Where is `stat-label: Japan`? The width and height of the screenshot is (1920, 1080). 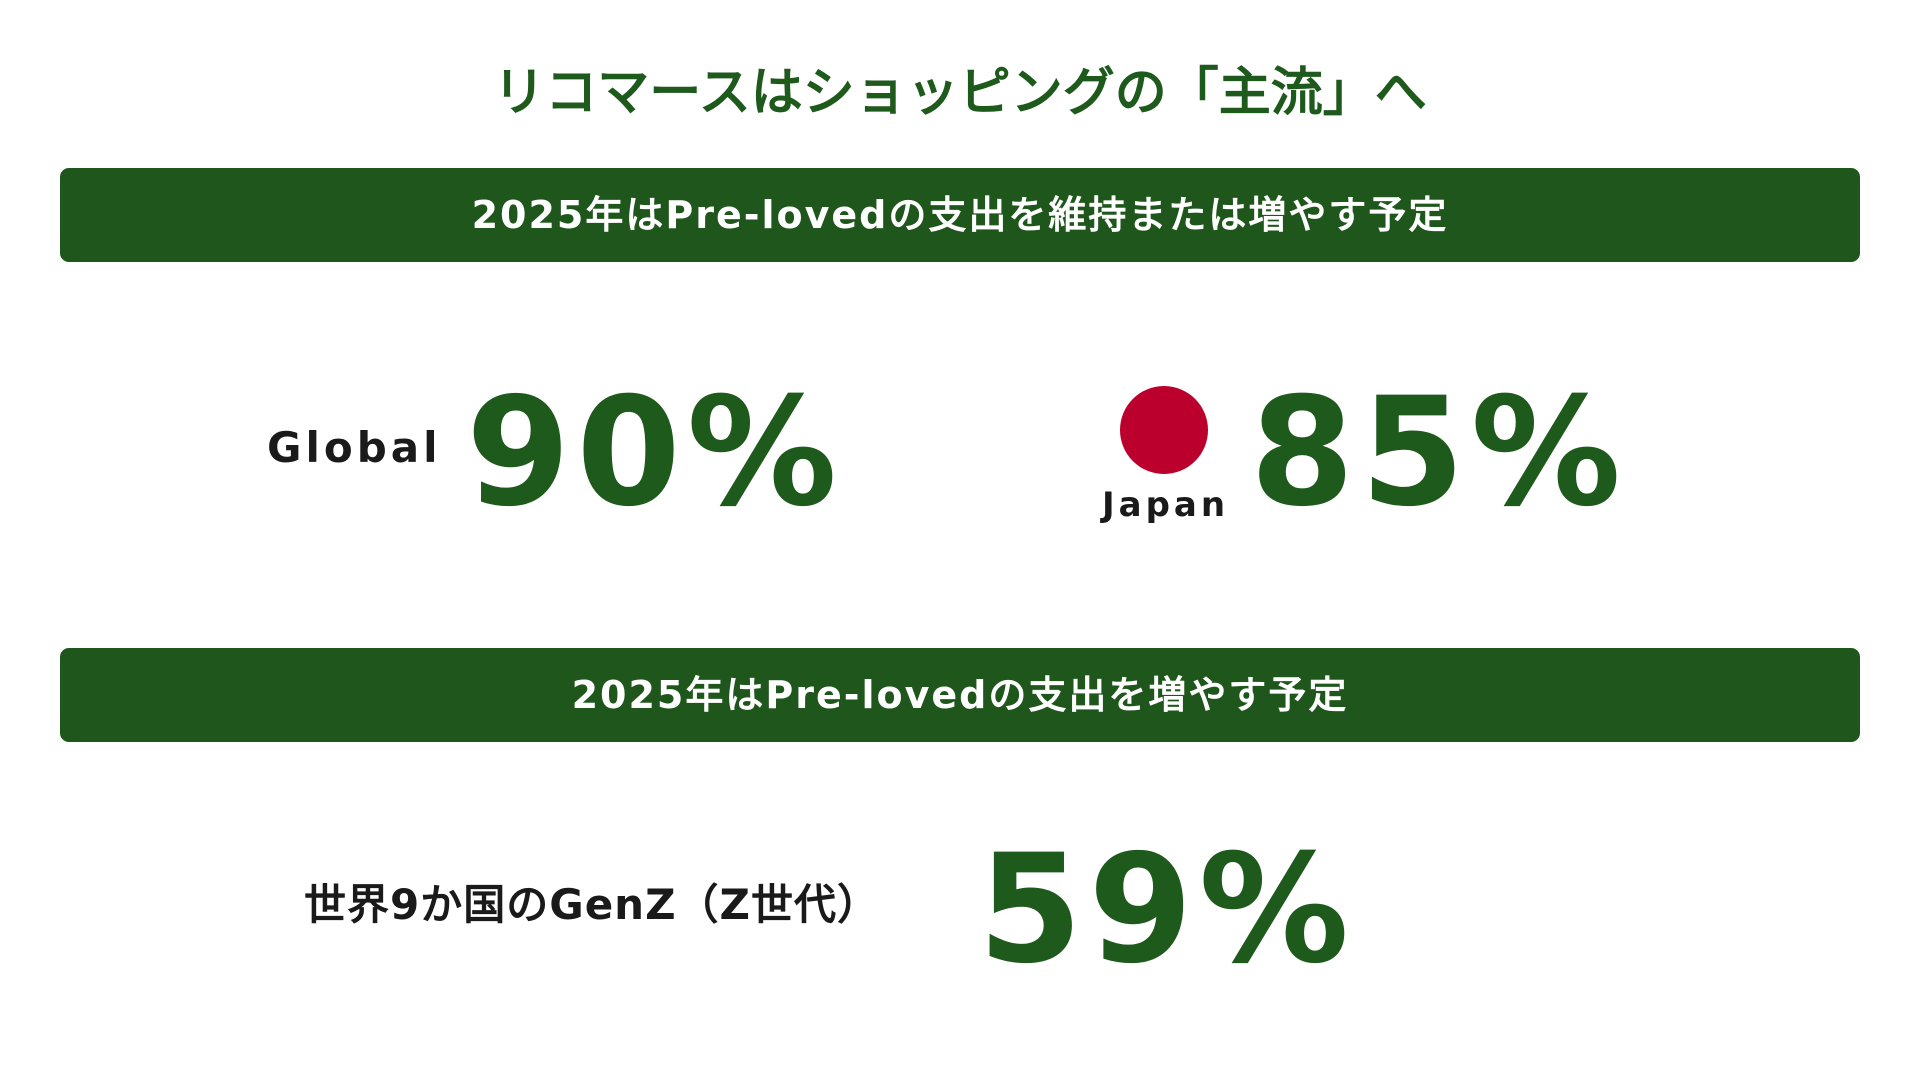 stat-label: Japan is located at coordinates (1166, 505).